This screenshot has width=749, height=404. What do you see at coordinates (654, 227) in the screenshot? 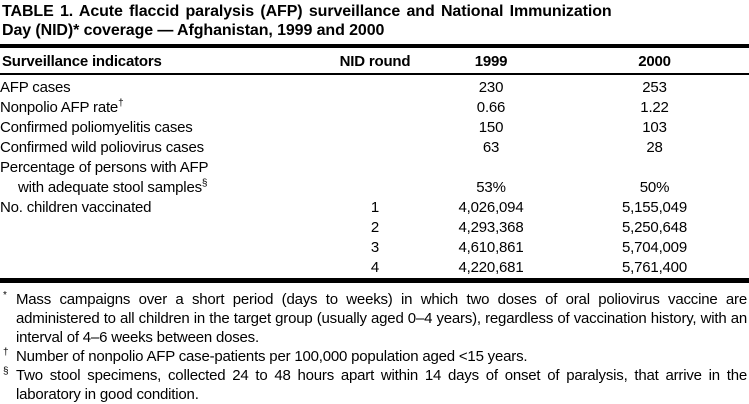
I see `cell-2000: 5,250,648` at bounding box center [654, 227].